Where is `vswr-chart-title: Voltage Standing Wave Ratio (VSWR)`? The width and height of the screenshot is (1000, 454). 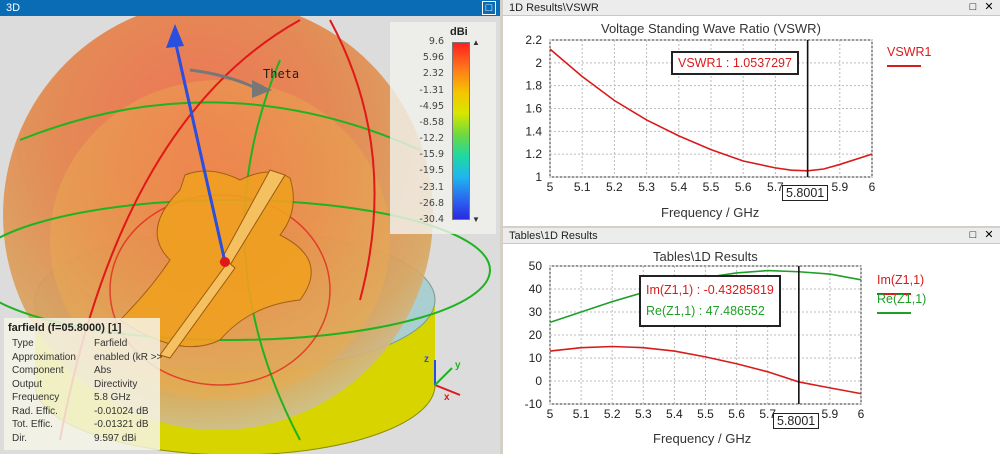
vswr-chart-title: Voltage Standing Wave Ratio (VSWR) is located at coordinates (711, 28).